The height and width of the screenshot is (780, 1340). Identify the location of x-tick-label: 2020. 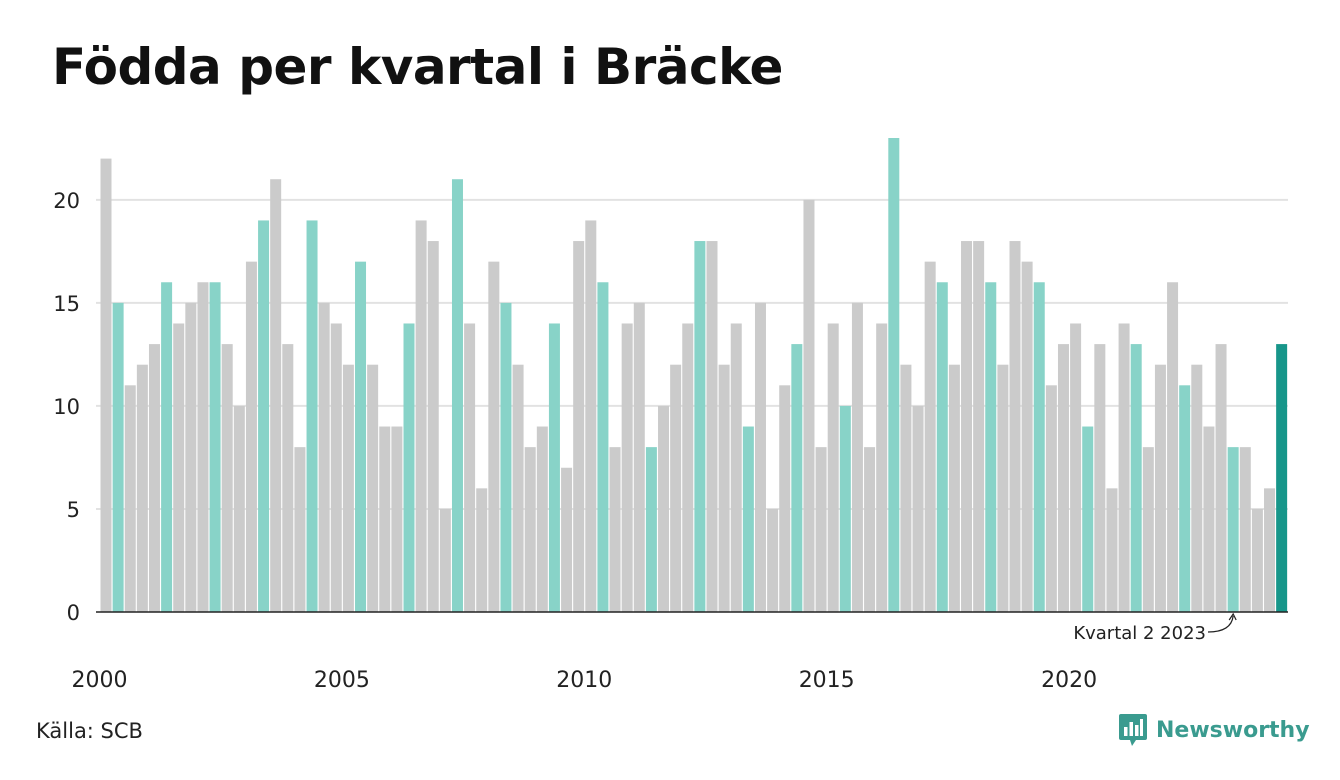
(1069, 680).